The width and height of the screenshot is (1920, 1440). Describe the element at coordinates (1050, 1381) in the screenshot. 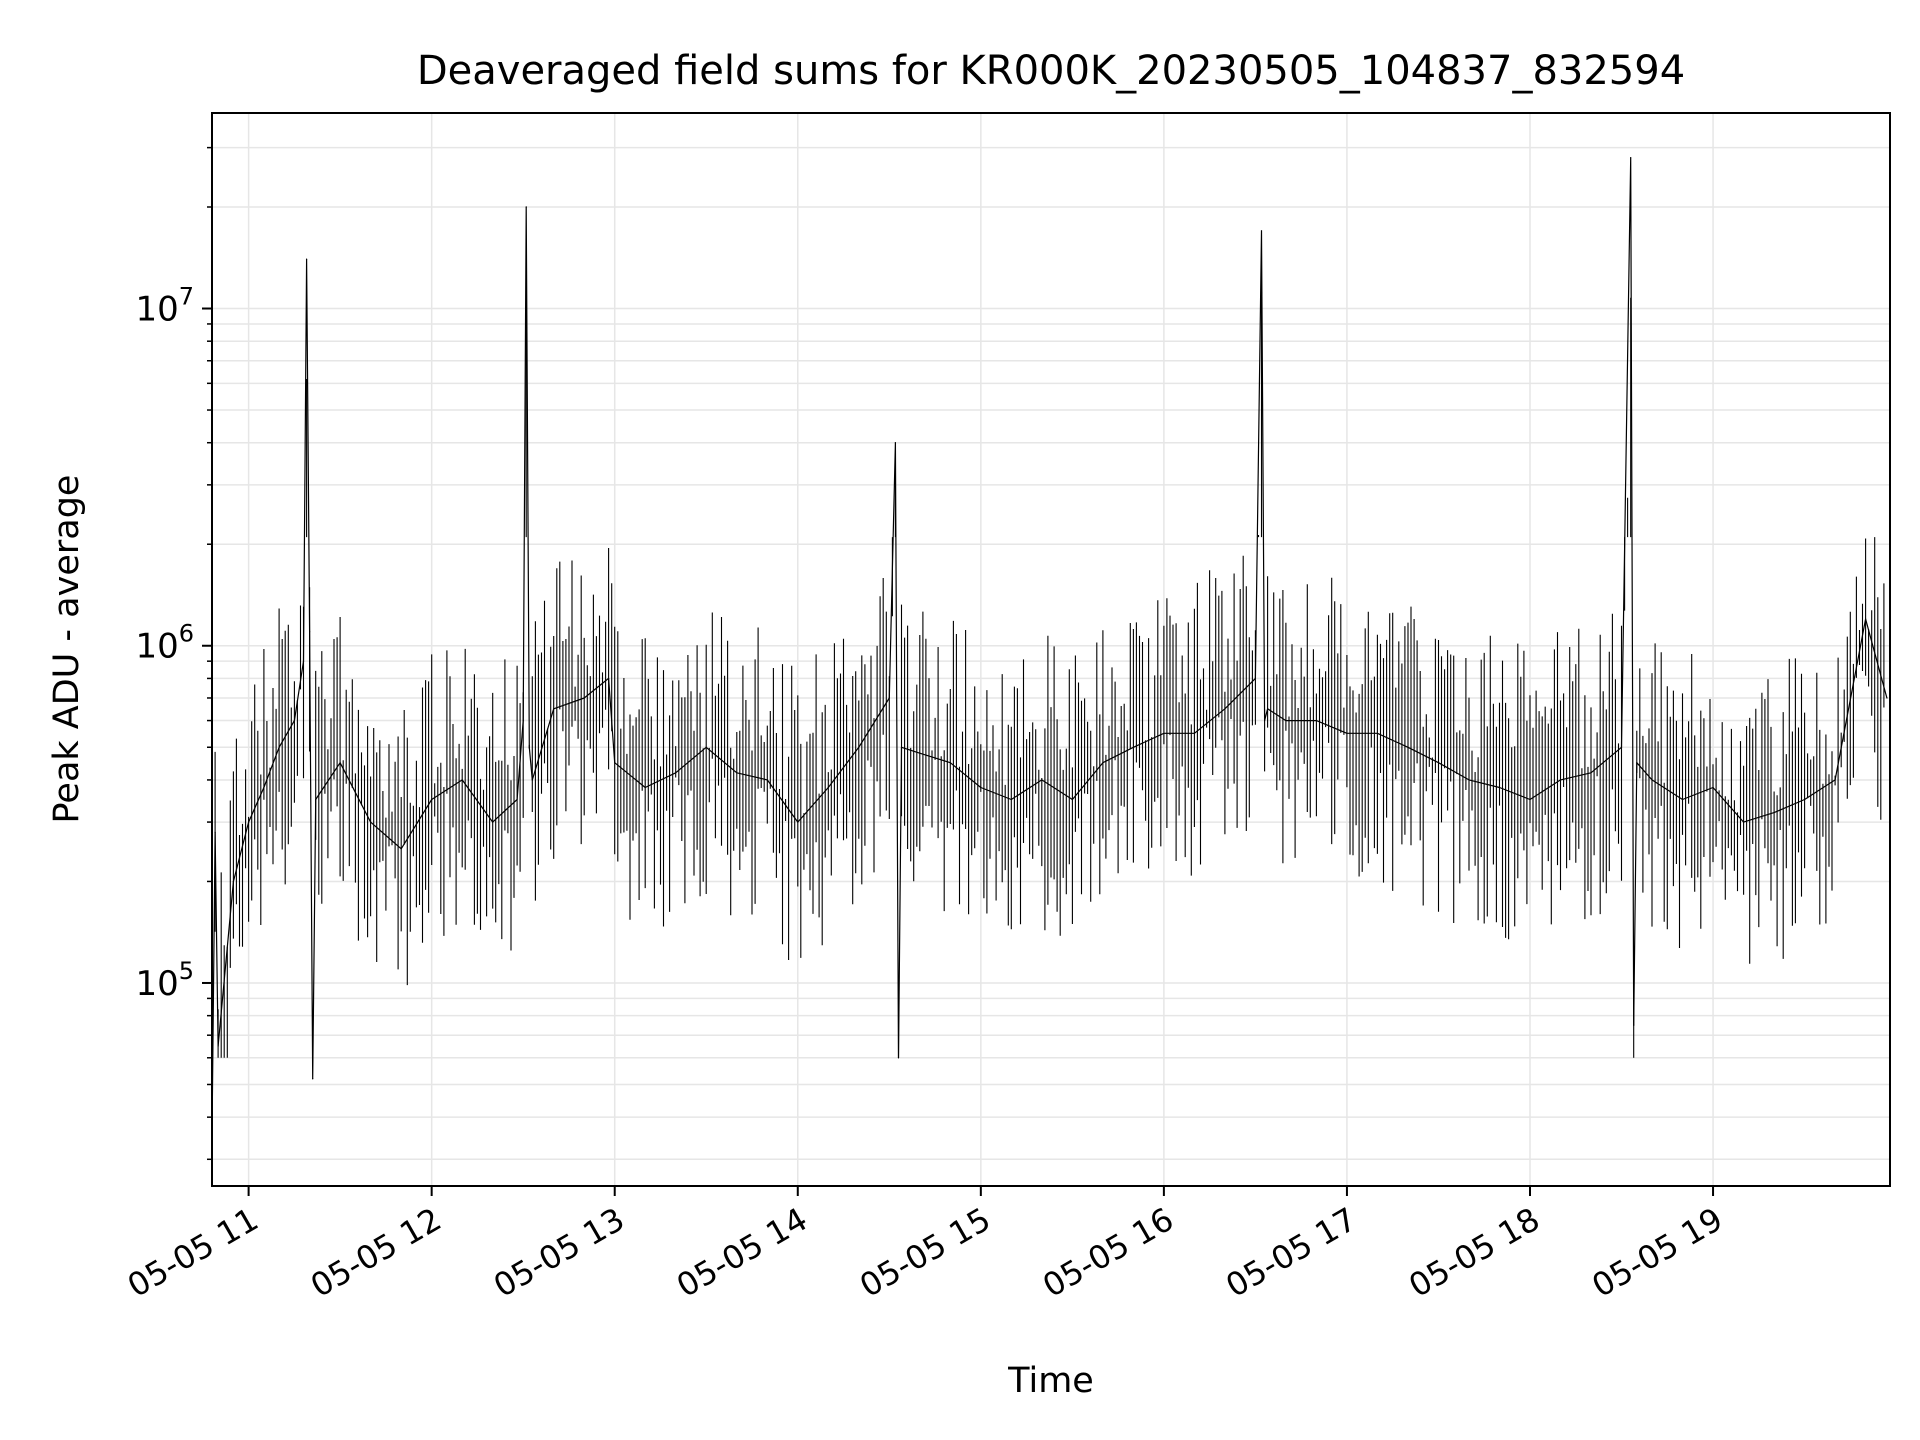

I see `x-axis-label: Time` at that location.